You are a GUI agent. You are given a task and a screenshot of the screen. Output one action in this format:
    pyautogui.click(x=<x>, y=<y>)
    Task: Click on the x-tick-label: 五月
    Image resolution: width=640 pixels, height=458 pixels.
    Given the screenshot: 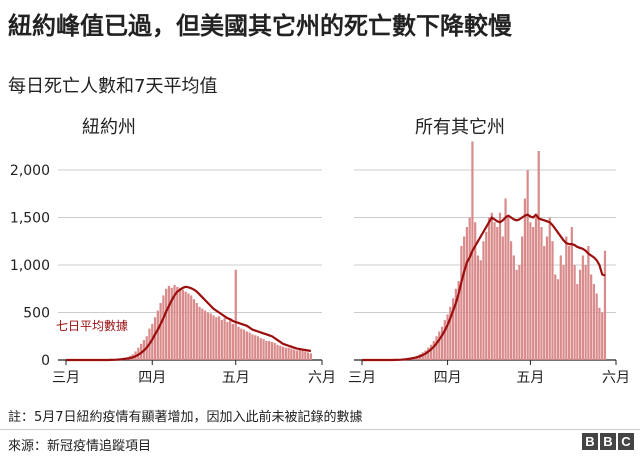 What is the action you would take?
    pyautogui.click(x=530, y=378)
    